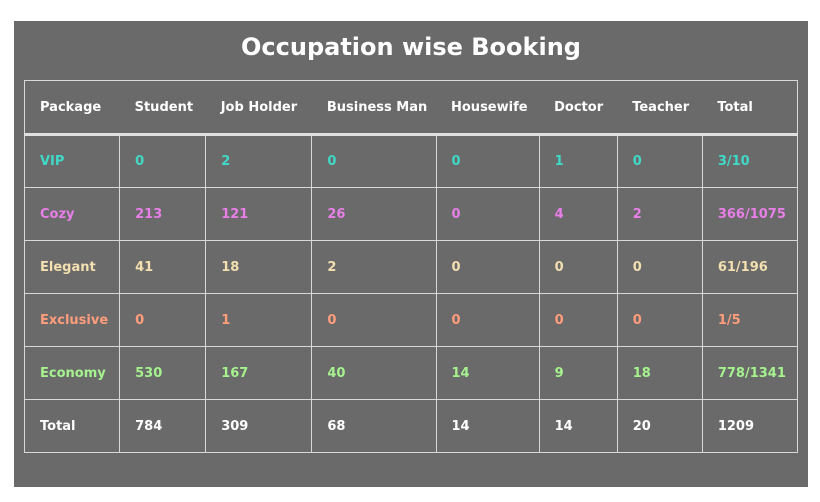 The width and height of the screenshot is (820, 502). I want to click on table-cell: 778/1341, so click(750, 373).